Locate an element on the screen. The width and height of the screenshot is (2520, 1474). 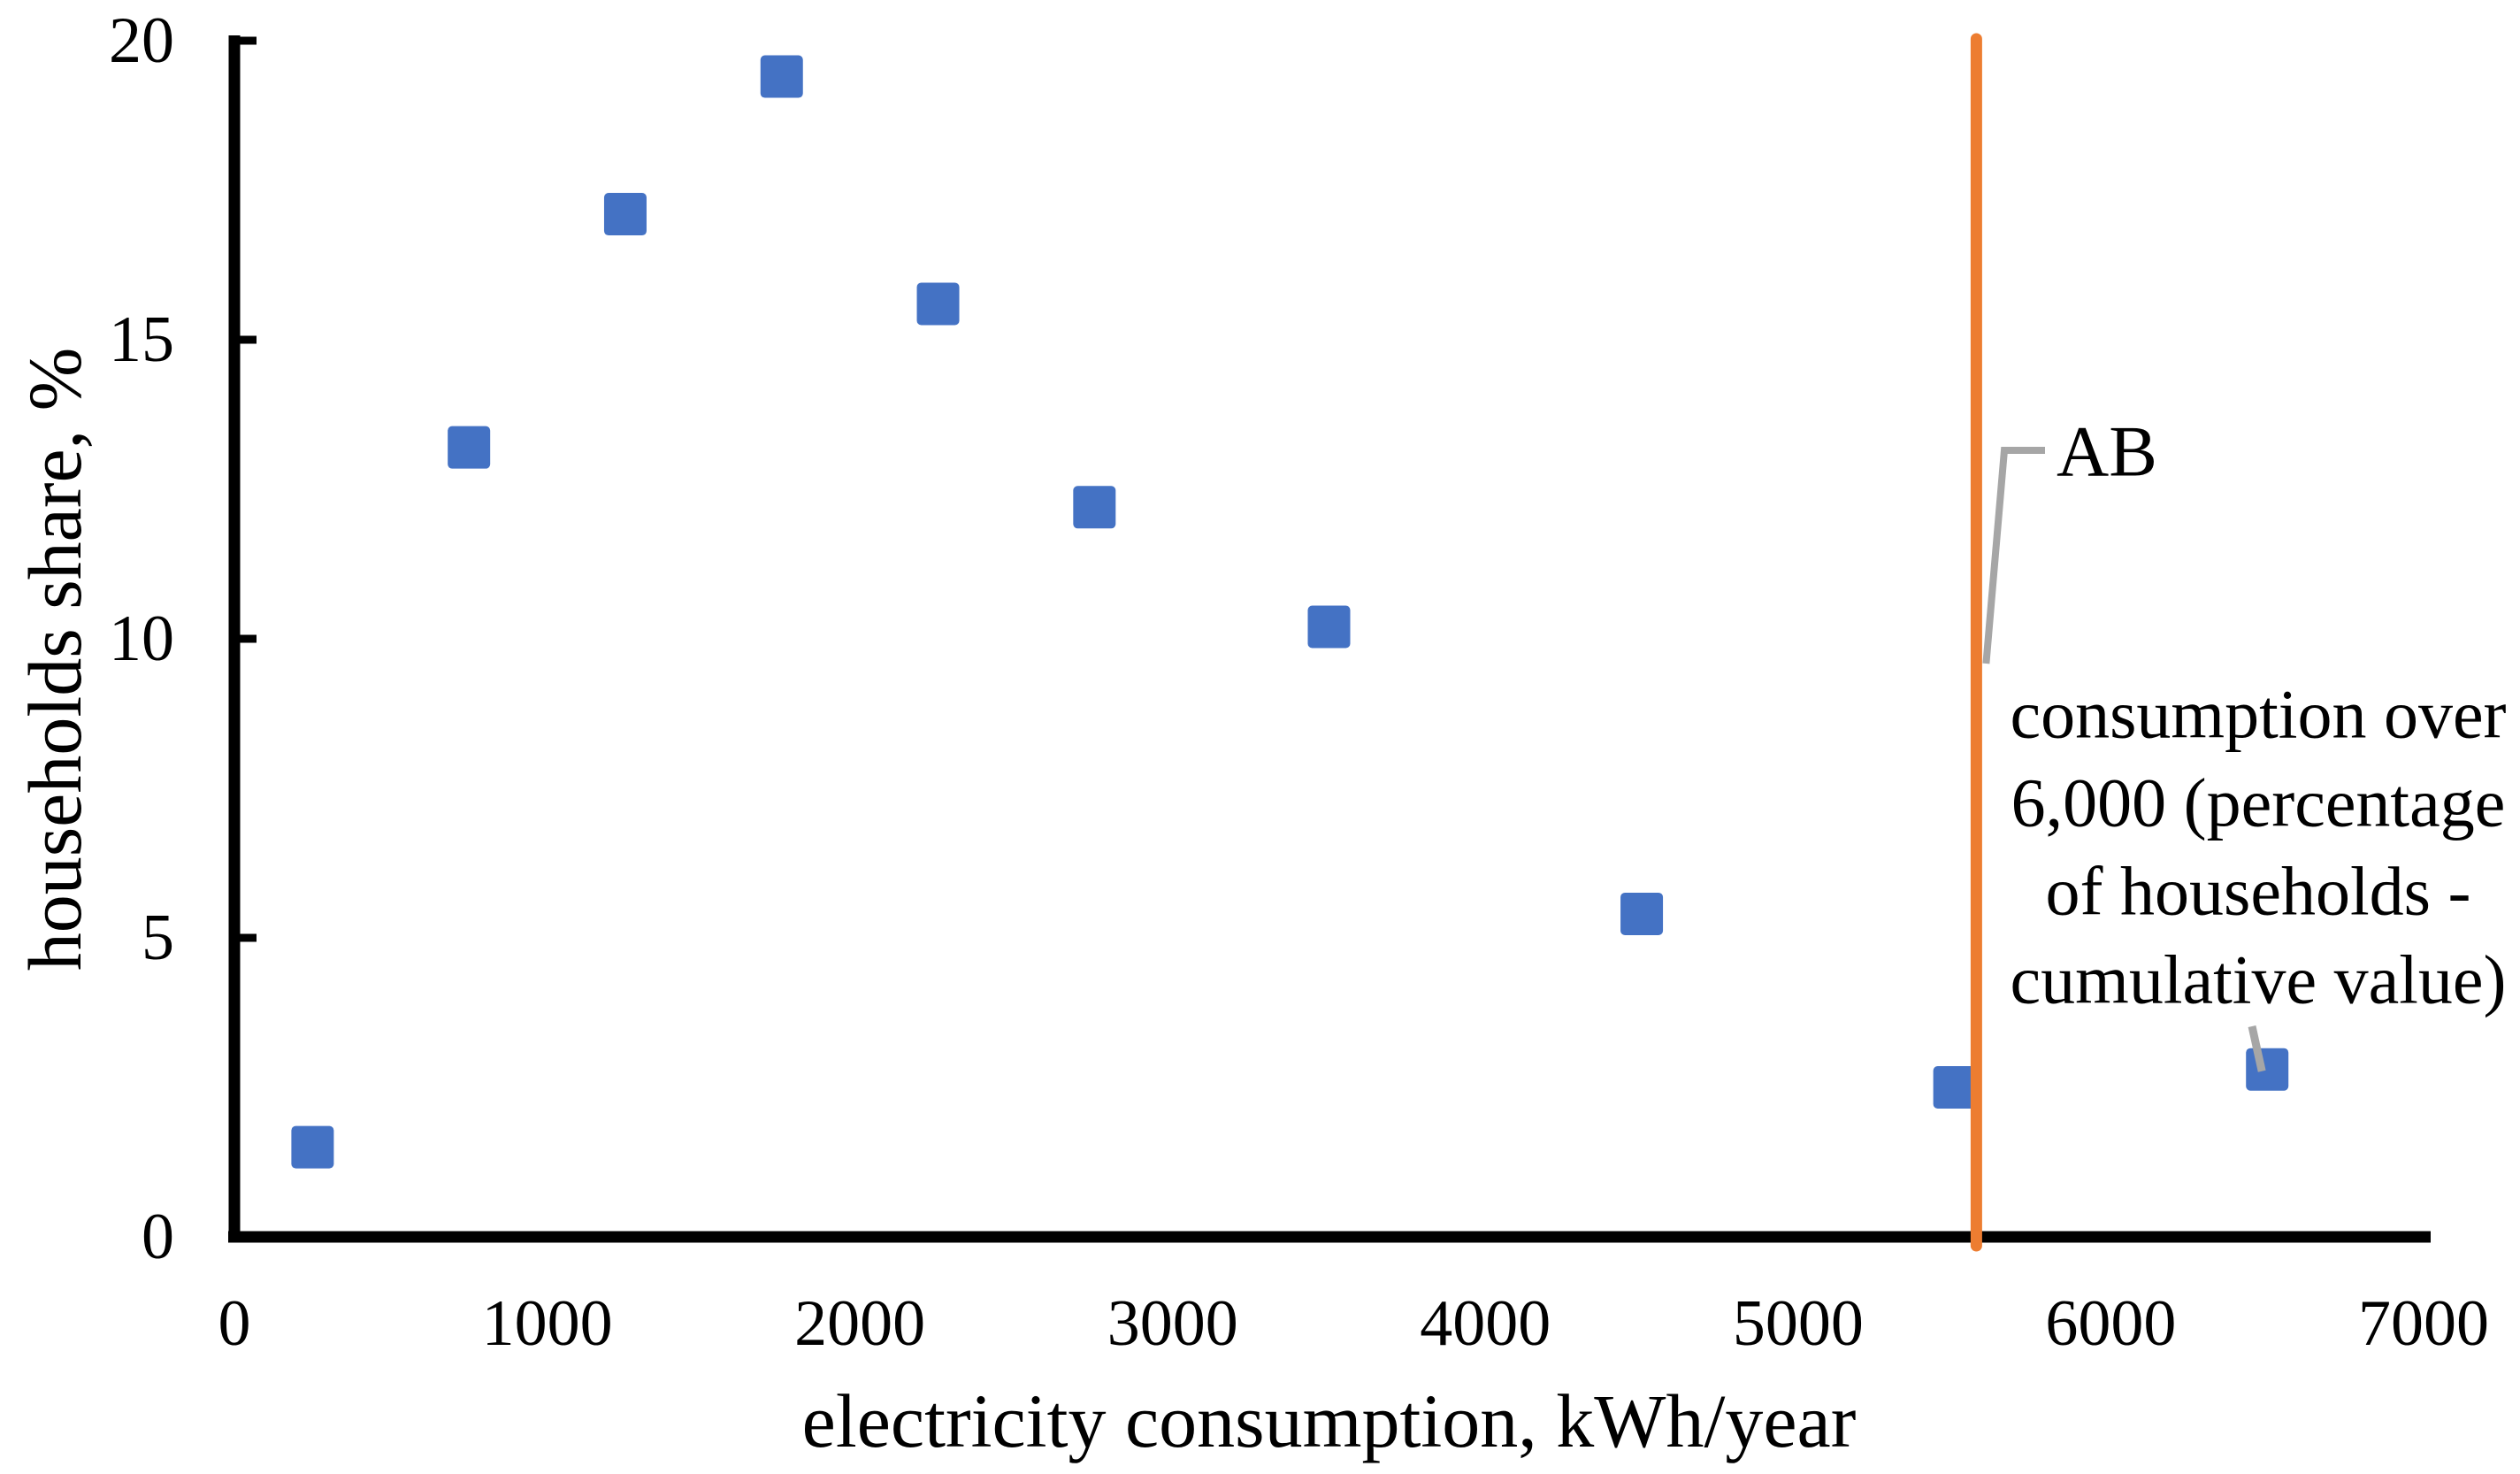
x-tick-label: 7000 is located at coordinates (2423, 1324).